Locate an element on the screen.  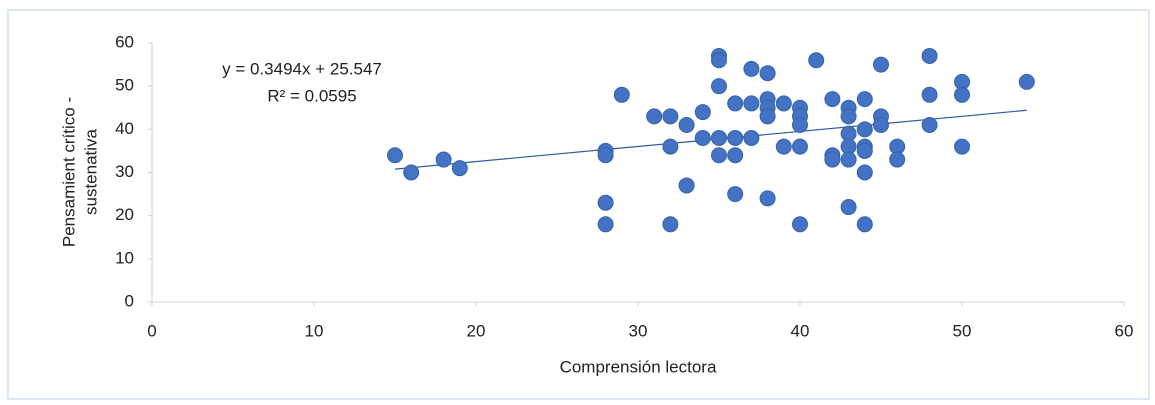
y-tick-label: 10 is located at coordinates (124, 257).